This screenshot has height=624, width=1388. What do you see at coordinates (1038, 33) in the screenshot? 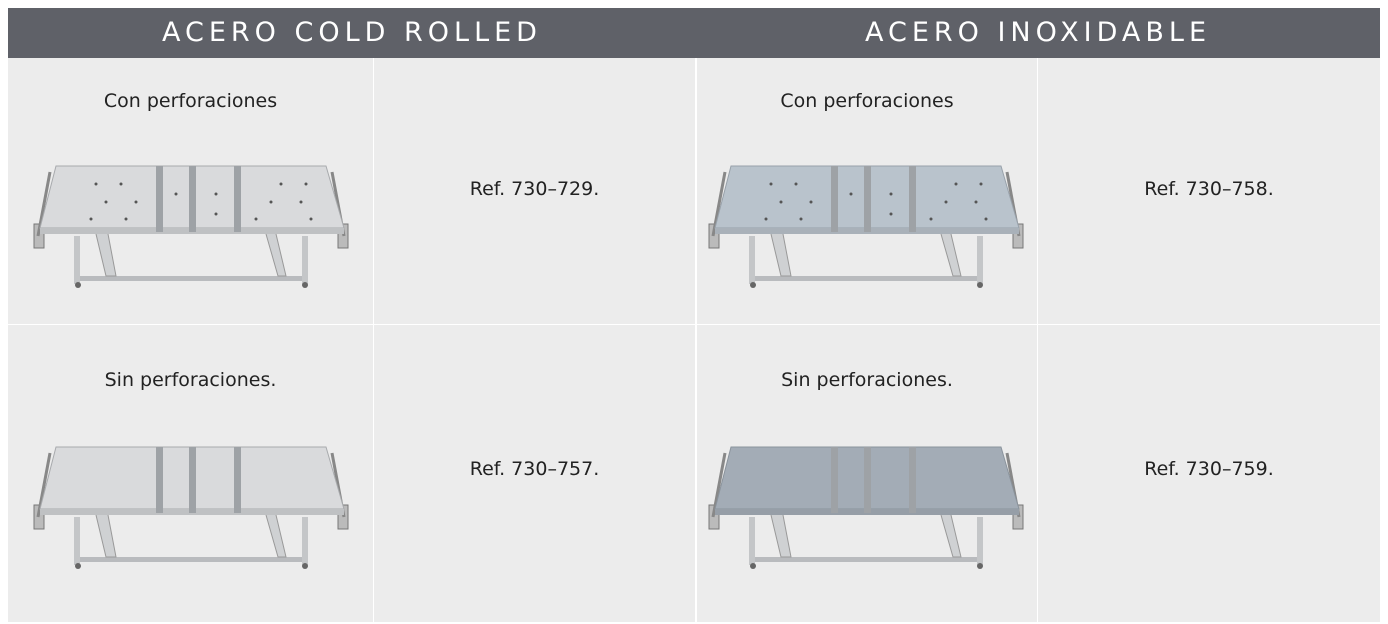
I see `header: ACERO INOXIDABLE` at bounding box center [1038, 33].